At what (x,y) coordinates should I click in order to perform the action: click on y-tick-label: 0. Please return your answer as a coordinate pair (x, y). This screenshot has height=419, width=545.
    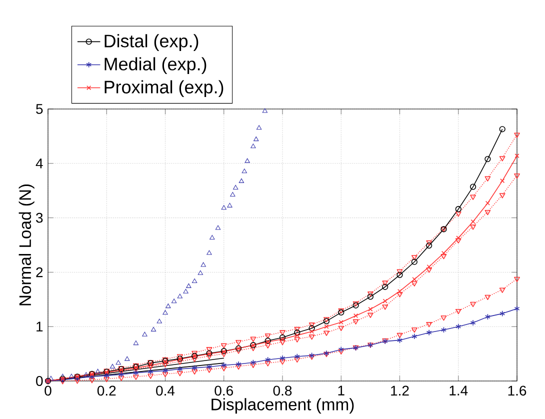
    Looking at the image, I should click on (39, 381).